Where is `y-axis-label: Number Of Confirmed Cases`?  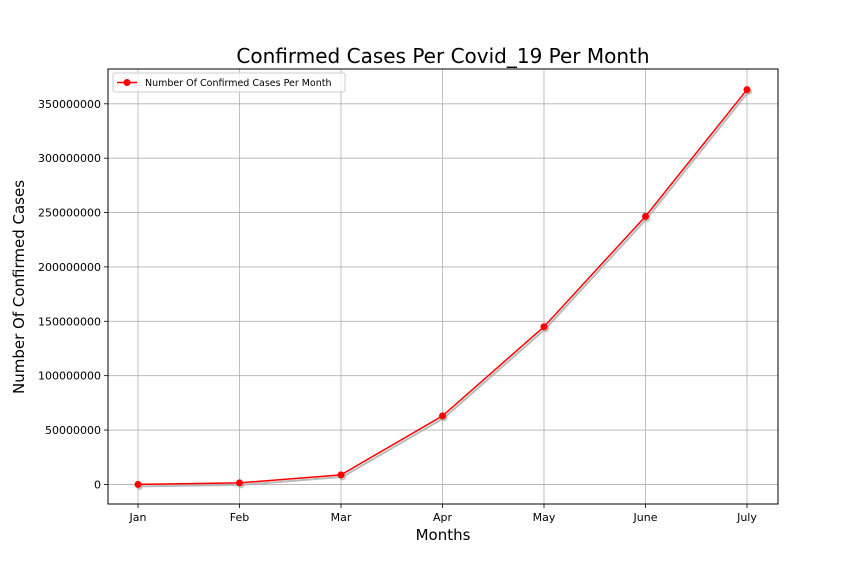 y-axis-label: Number Of Confirmed Cases is located at coordinates (19, 287).